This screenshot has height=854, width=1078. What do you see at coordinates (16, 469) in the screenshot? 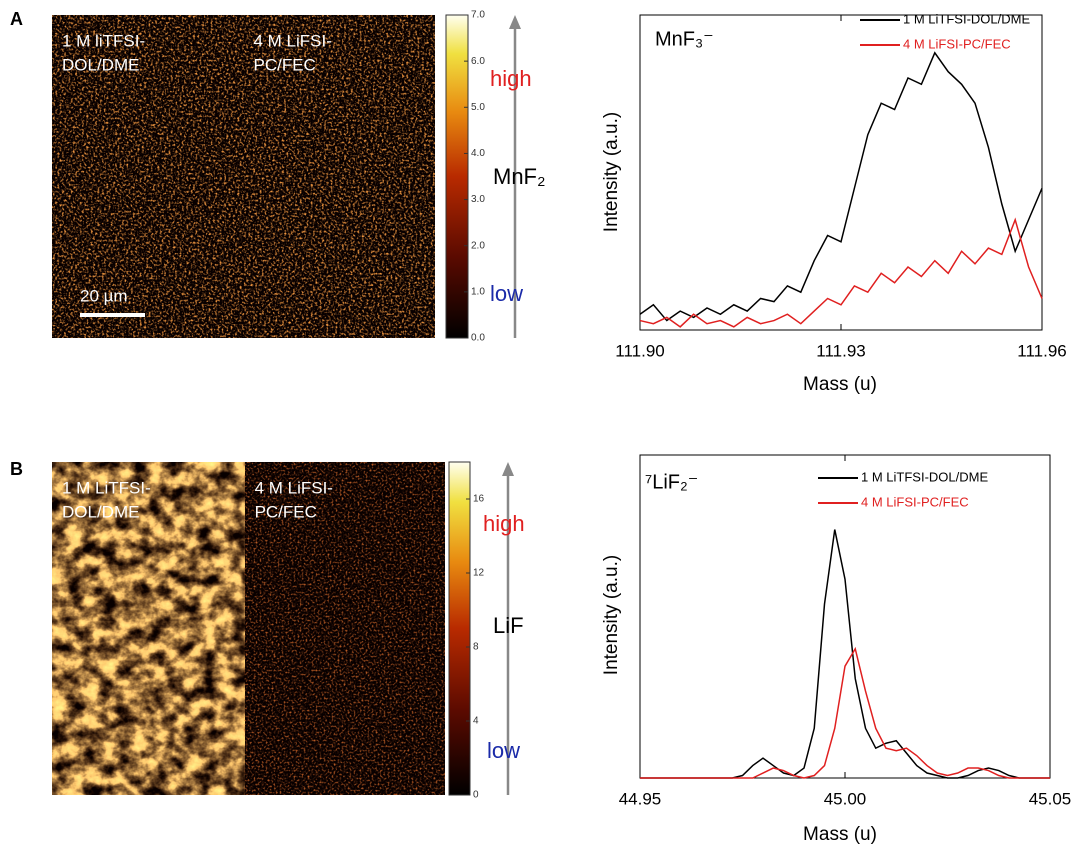
I see `panel-label: B` at bounding box center [16, 469].